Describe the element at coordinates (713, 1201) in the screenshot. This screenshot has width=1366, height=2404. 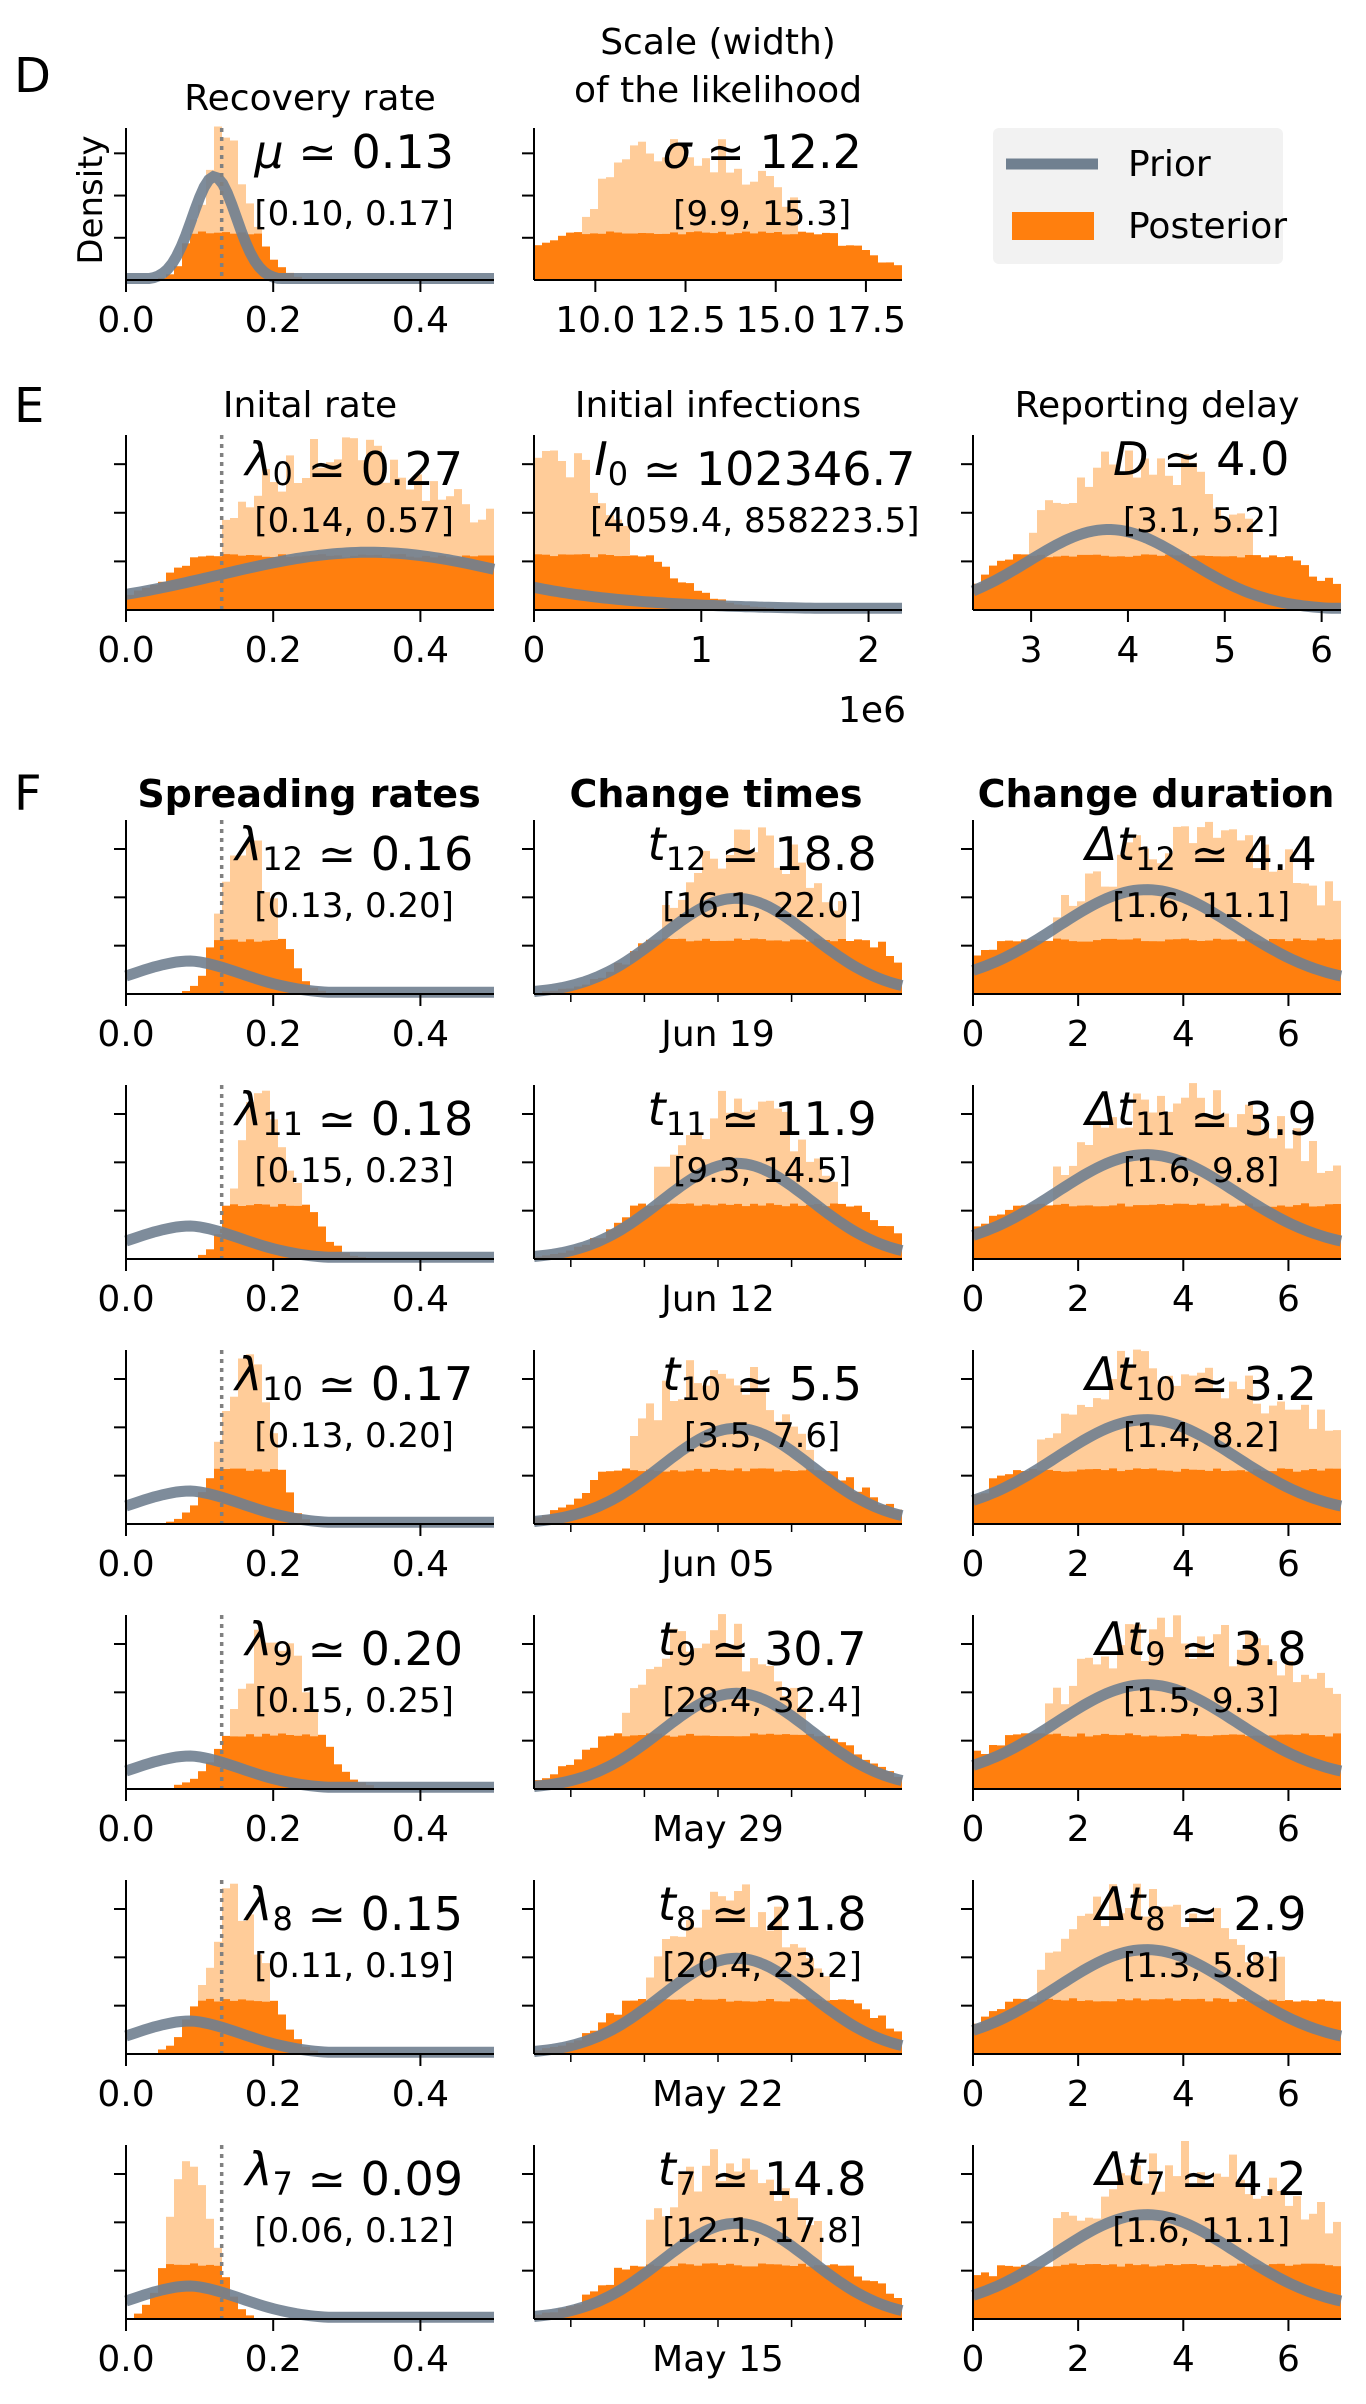
I see `panel-t11: Jun 12 t11 ≃ 11.9 [9.3, 14.5]` at that location.